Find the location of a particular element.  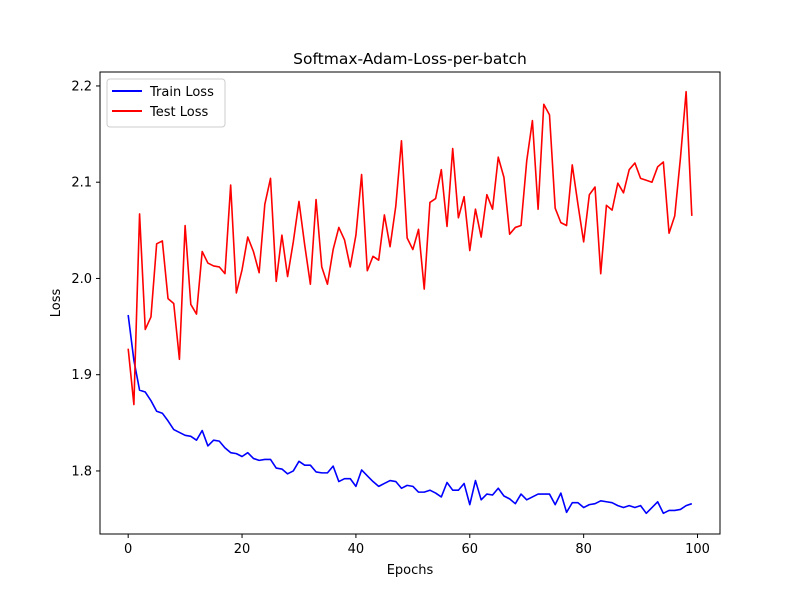

x-axis-label: Epochs is located at coordinates (410, 570).